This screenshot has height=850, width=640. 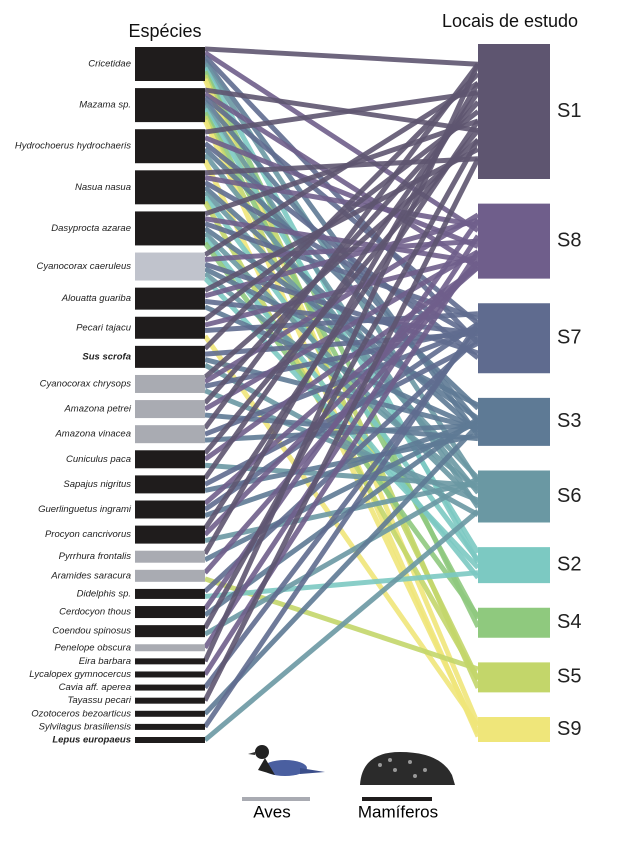 I want to click on site-label: S9, so click(x=569, y=729).